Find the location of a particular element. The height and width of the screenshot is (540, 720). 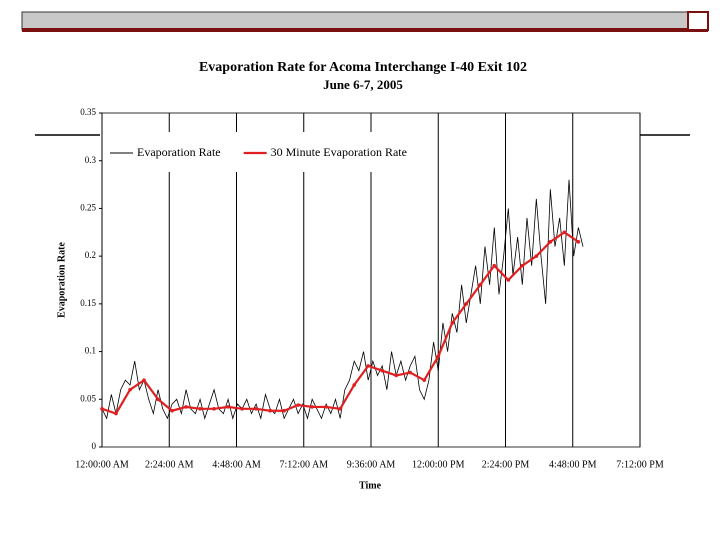

header-box is located at coordinates (698, 21).